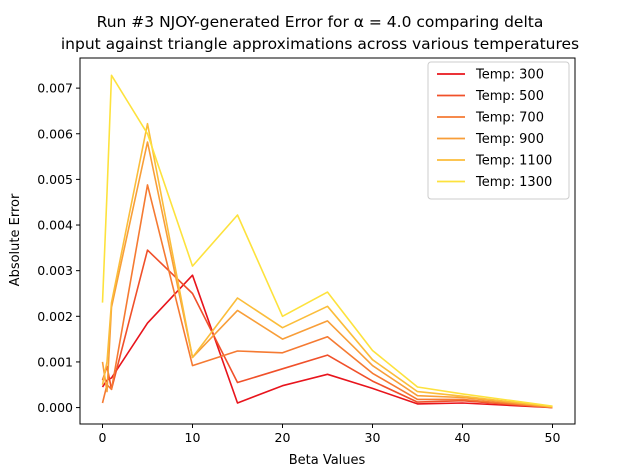 Image resolution: width=636 pixels, height=473 pixels. I want to click on y-tick-label: 0.007, so click(55, 88).